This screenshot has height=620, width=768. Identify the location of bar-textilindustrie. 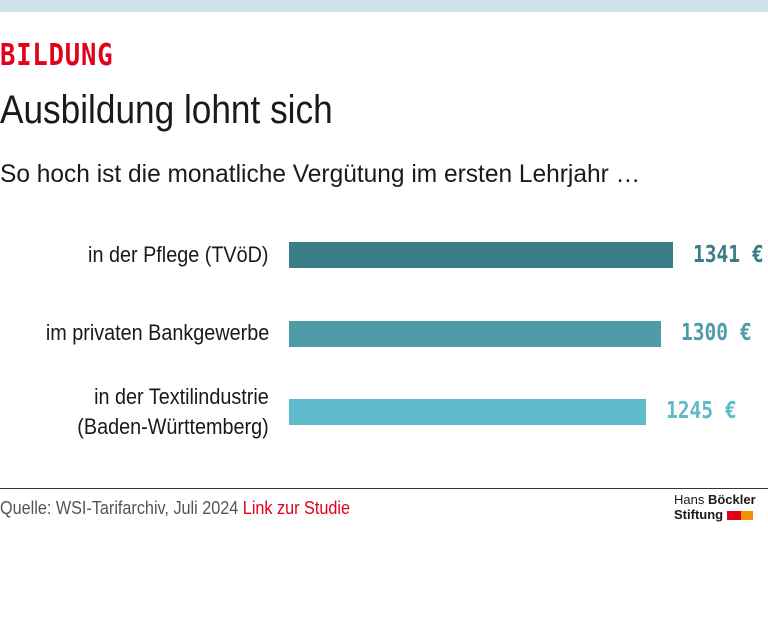
(467, 412).